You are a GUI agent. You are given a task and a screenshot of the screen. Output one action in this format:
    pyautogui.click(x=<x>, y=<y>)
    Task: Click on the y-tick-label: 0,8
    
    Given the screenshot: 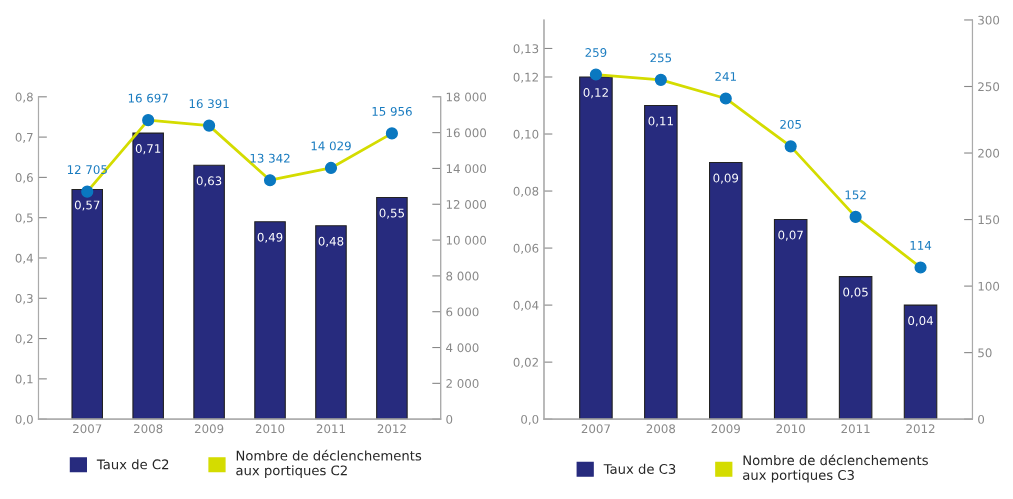 What is the action you would take?
    pyautogui.click(x=24, y=97)
    